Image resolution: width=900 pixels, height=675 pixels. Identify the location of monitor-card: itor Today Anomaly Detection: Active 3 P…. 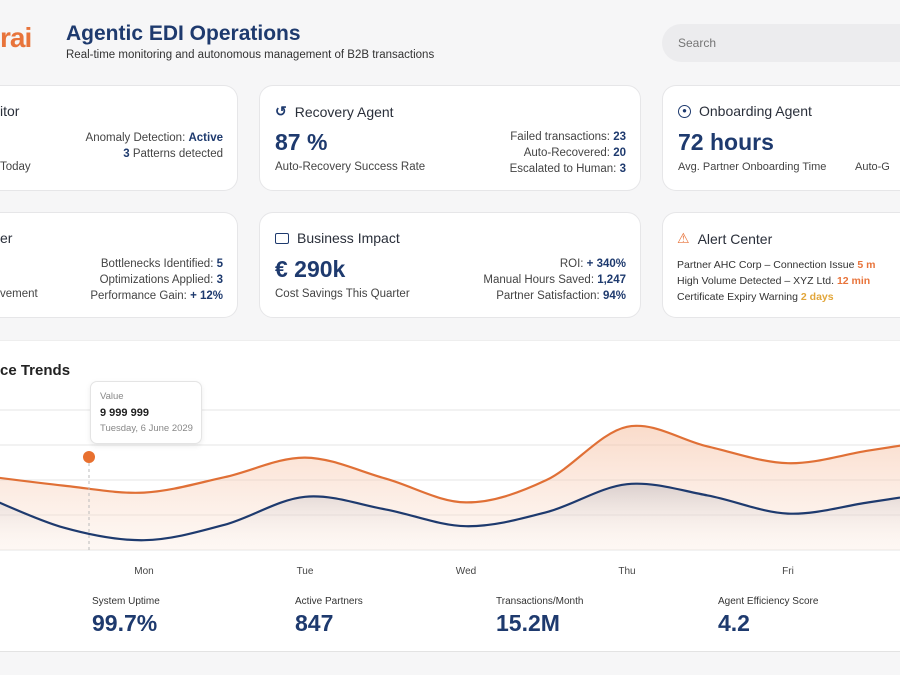
(119, 138).